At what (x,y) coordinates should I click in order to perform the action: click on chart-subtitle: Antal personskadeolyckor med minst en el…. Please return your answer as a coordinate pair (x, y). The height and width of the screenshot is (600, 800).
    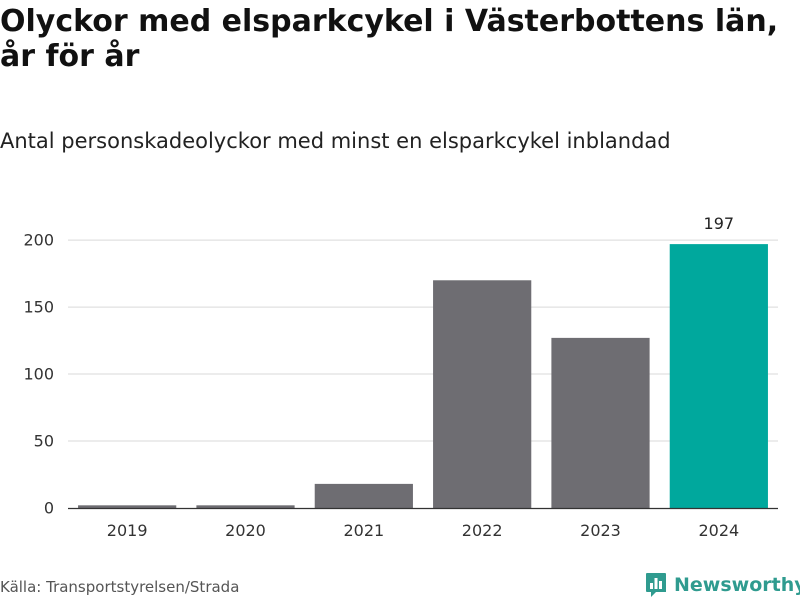
    Looking at the image, I should click on (335, 141).